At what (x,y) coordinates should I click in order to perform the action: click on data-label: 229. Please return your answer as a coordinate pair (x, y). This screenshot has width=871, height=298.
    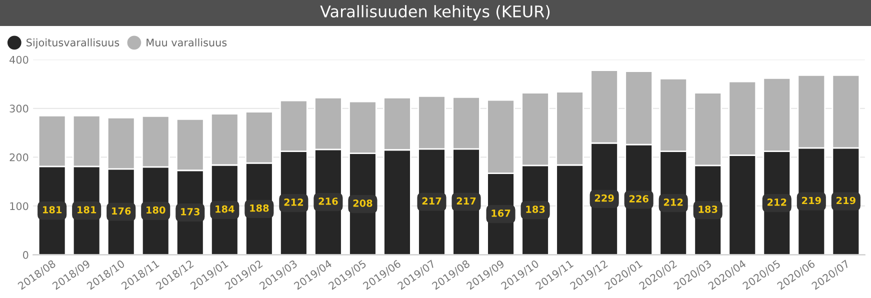
    Looking at the image, I should click on (604, 198).